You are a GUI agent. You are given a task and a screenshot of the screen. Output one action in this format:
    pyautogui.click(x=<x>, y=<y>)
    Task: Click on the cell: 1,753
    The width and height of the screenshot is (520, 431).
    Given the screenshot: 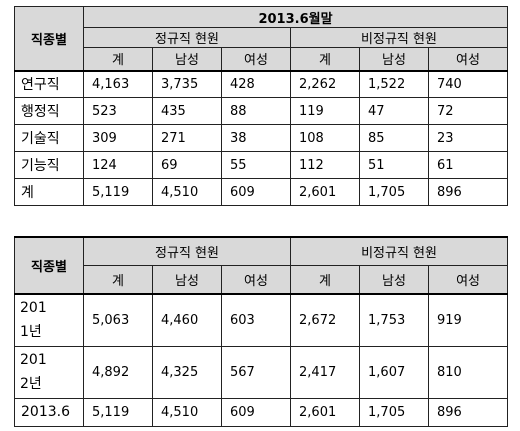 What is the action you would take?
    pyautogui.click(x=394, y=320)
    